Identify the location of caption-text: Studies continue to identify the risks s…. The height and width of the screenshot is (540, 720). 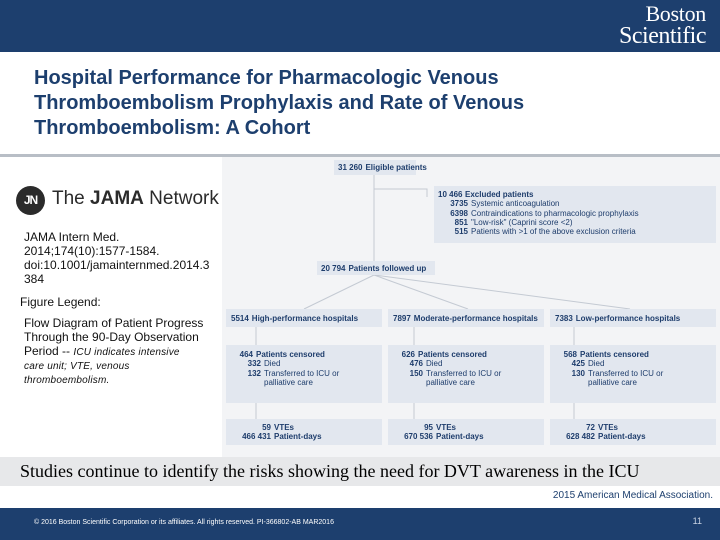
(330, 471).